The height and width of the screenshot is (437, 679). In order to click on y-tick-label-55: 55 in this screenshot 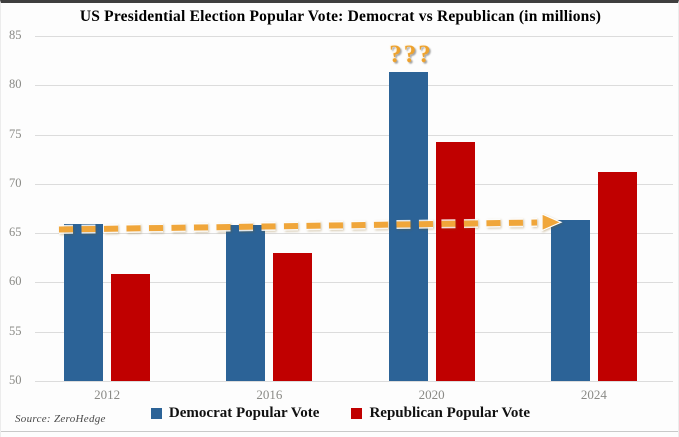, I will do `click(15, 330)`.